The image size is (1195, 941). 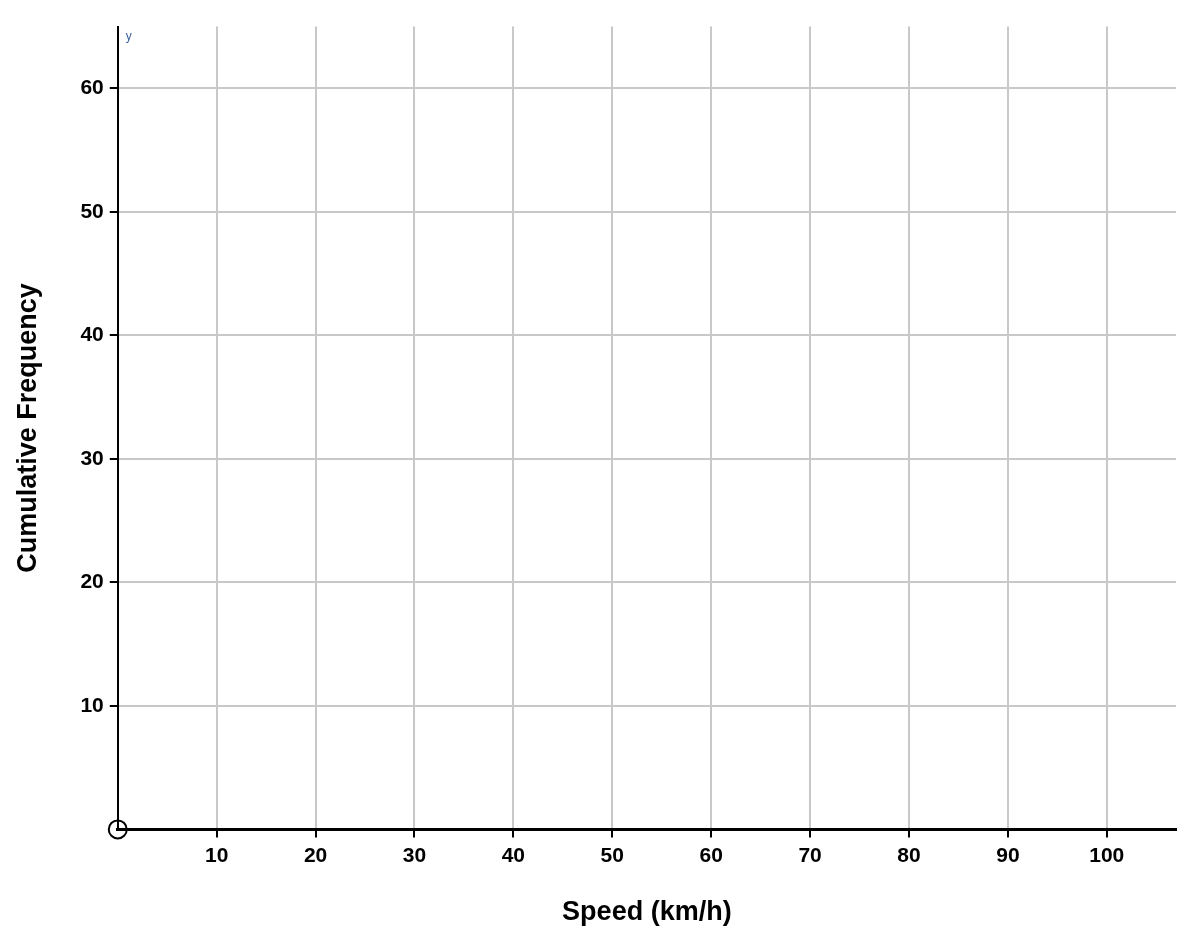 I want to click on x-tick-label: 80, so click(x=909, y=854).